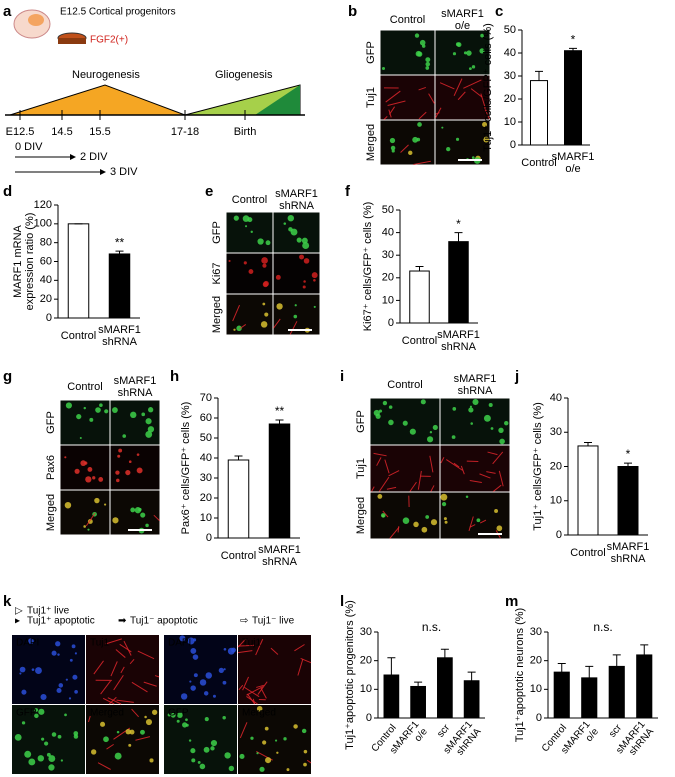  I want to click on timepoint-label: 17-18, so click(185, 132).